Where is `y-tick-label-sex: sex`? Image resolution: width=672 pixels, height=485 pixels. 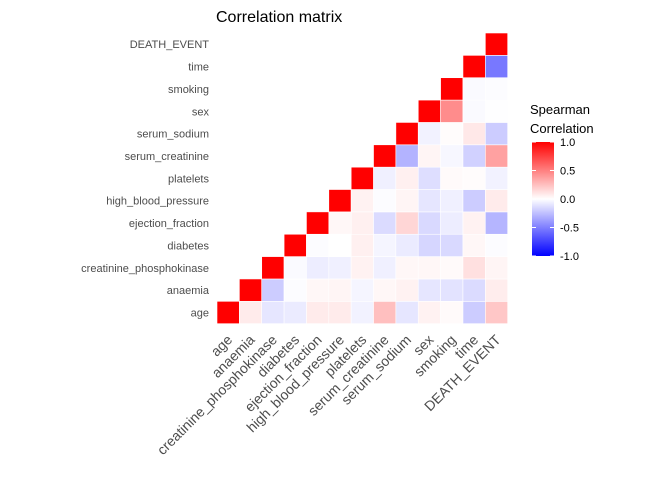 y-tick-label-sex: sex is located at coordinates (201, 112).